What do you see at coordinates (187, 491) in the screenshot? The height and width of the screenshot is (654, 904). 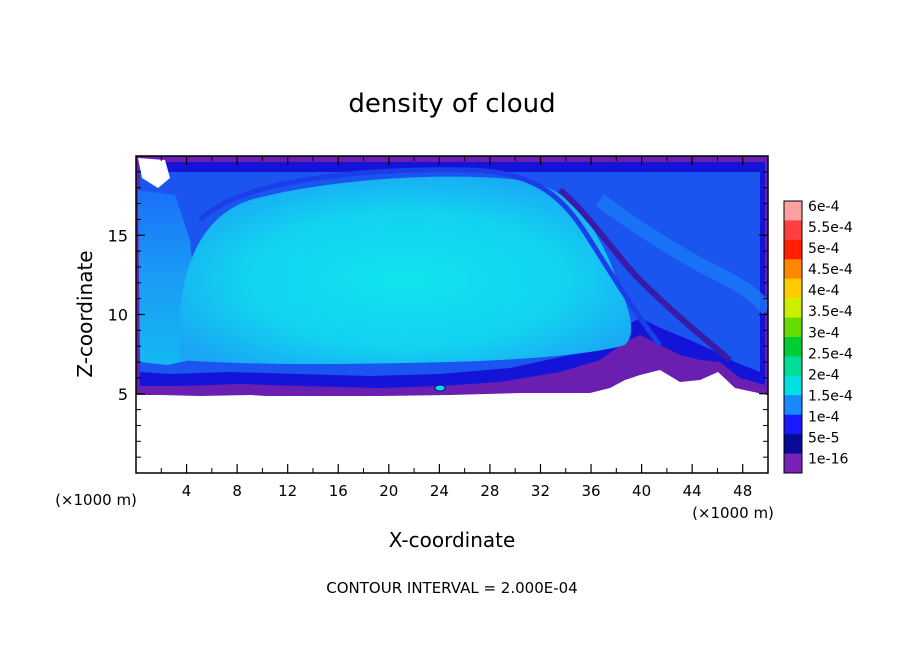 I see `x-tick-label: 4` at bounding box center [187, 491].